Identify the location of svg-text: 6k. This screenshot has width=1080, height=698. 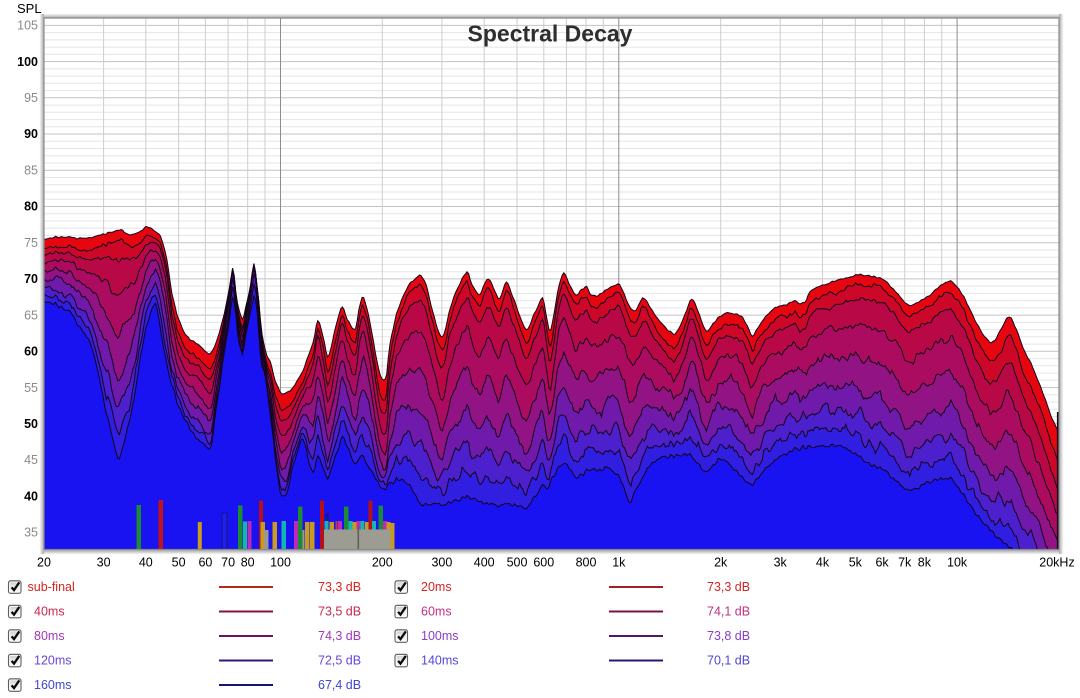
(882, 563).